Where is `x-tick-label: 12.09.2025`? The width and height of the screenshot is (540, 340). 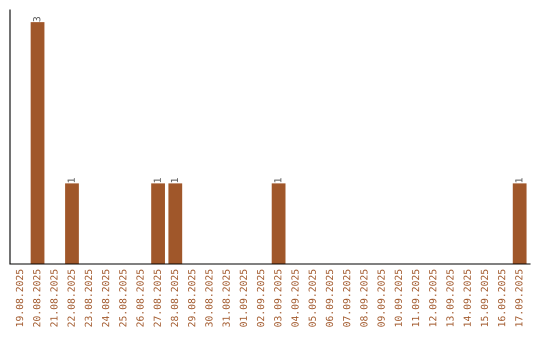
x-tick-label: 12.09.2025 is located at coordinates (432, 298).